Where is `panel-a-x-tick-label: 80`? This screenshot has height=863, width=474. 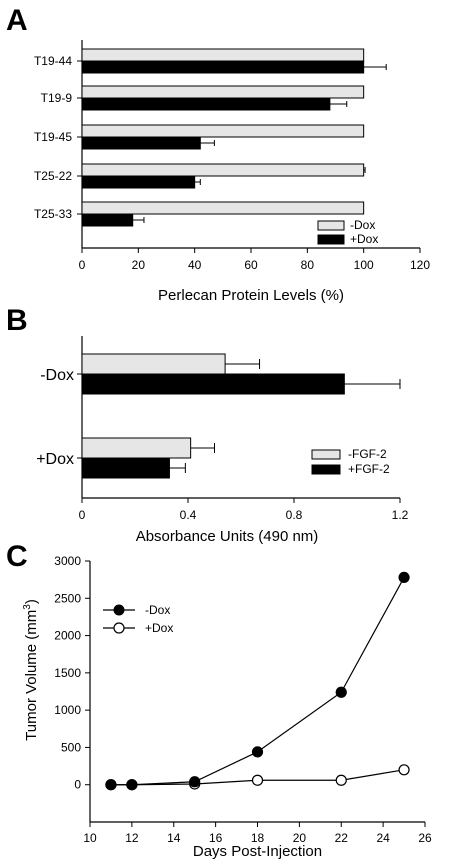
panel-a-x-tick-label: 80 is located at coordinates (308, 265).